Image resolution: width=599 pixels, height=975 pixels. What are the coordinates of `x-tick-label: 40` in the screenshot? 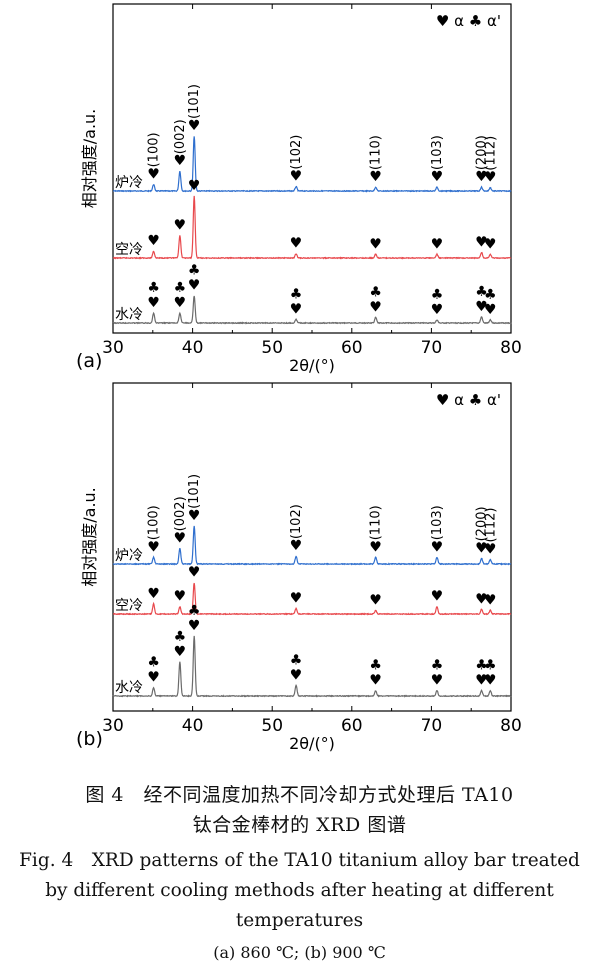 It's located at (193, 348).